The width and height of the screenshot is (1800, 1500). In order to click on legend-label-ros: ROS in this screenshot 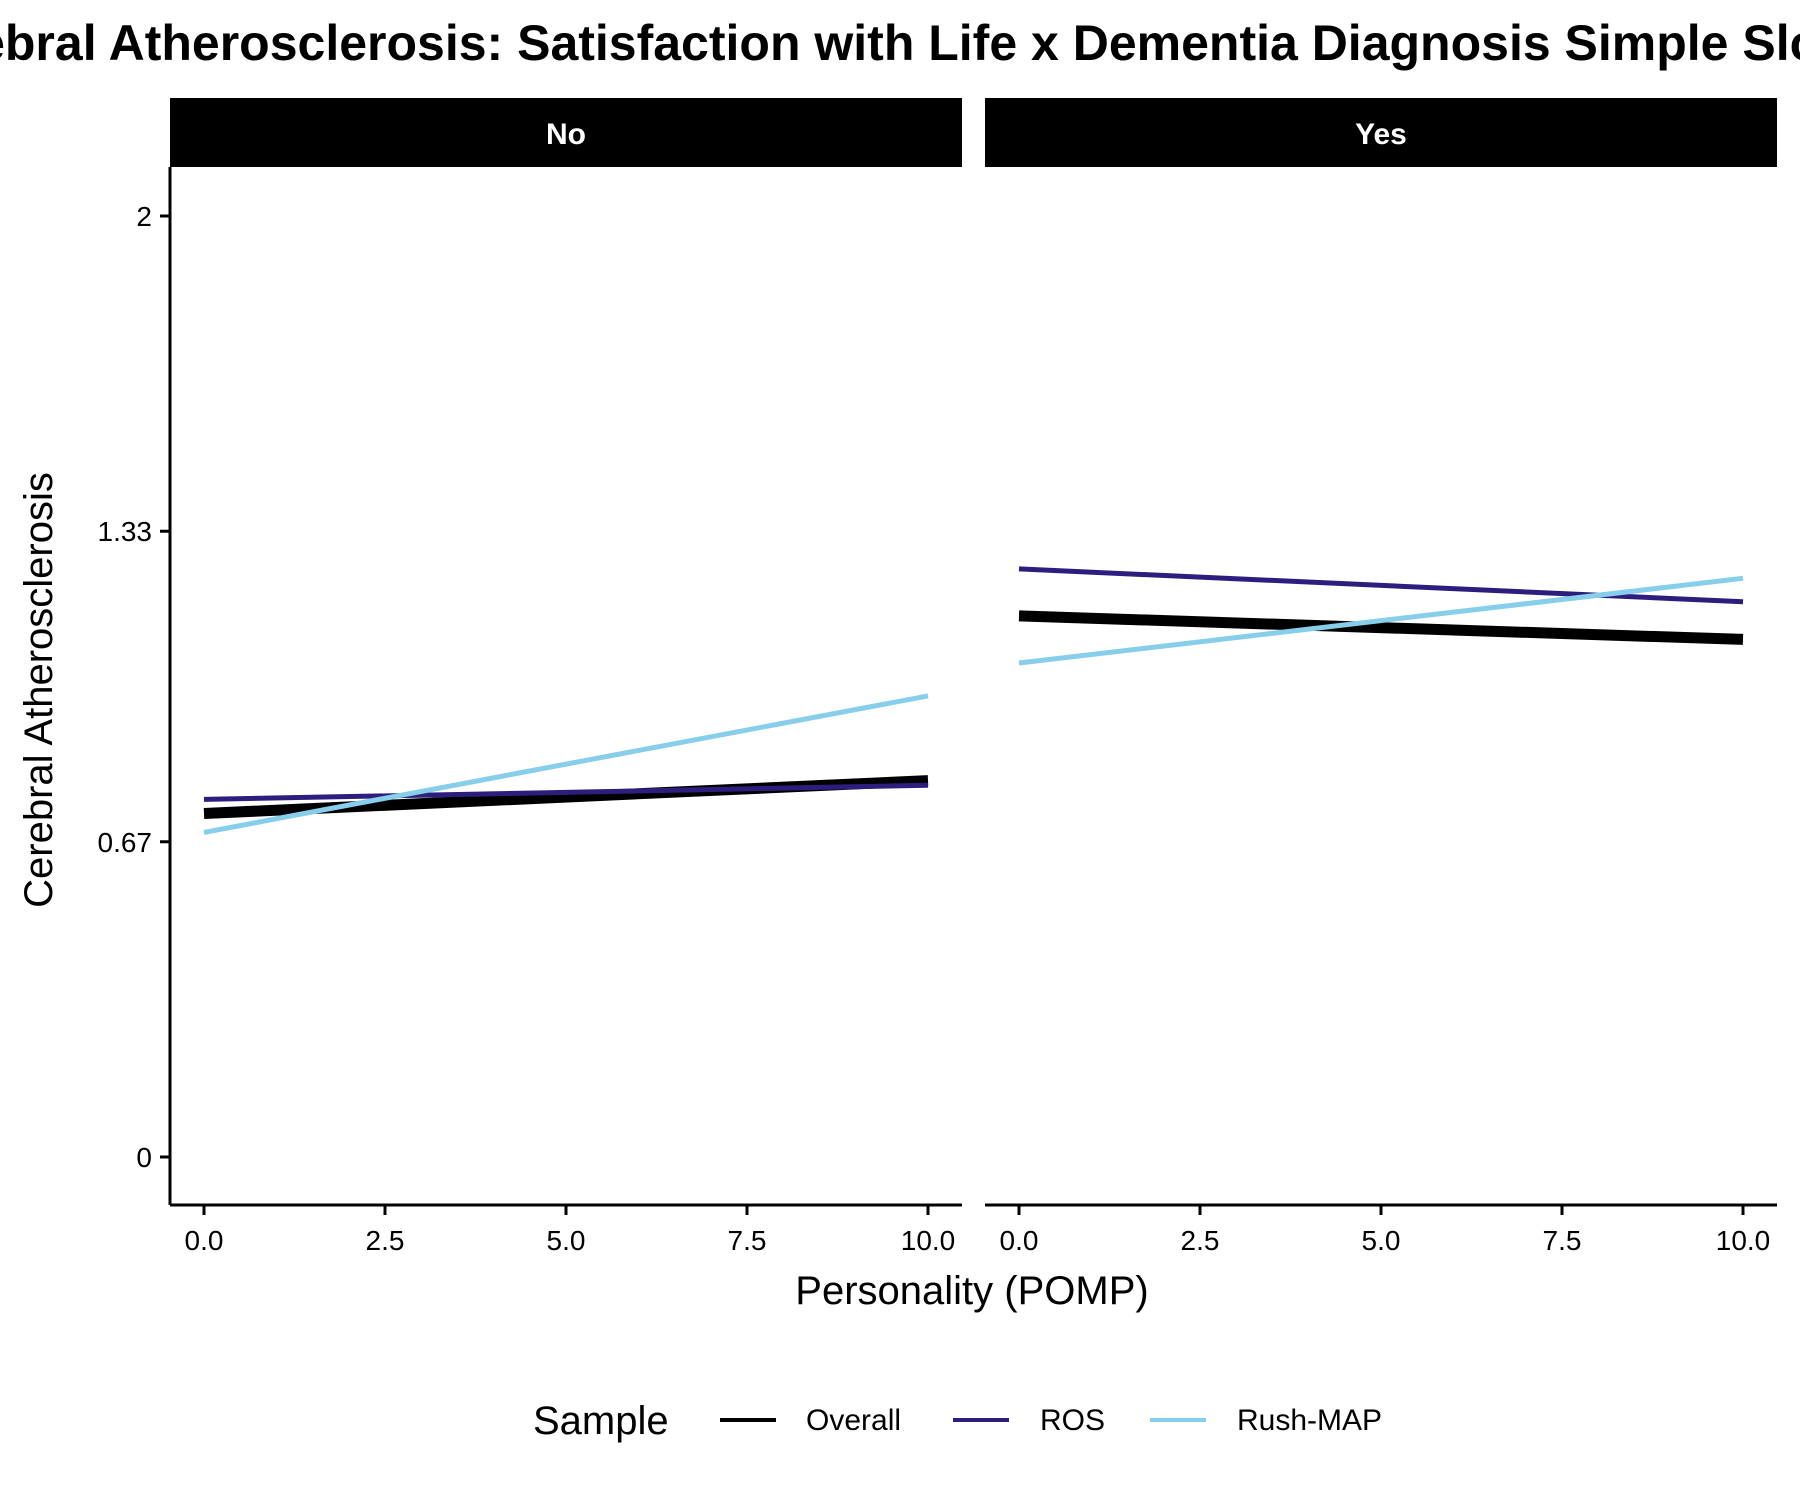, I will do `click(1072, 1420)`.